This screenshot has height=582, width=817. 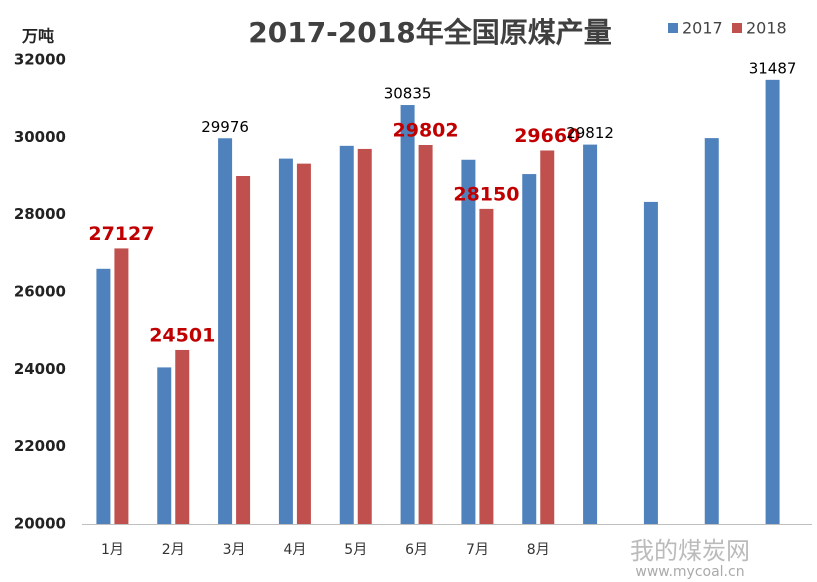 What do you see at coordinates (40, 446) in the screenshot?
I see `y-tick-label: 22000` at bounding box center [40, 446].